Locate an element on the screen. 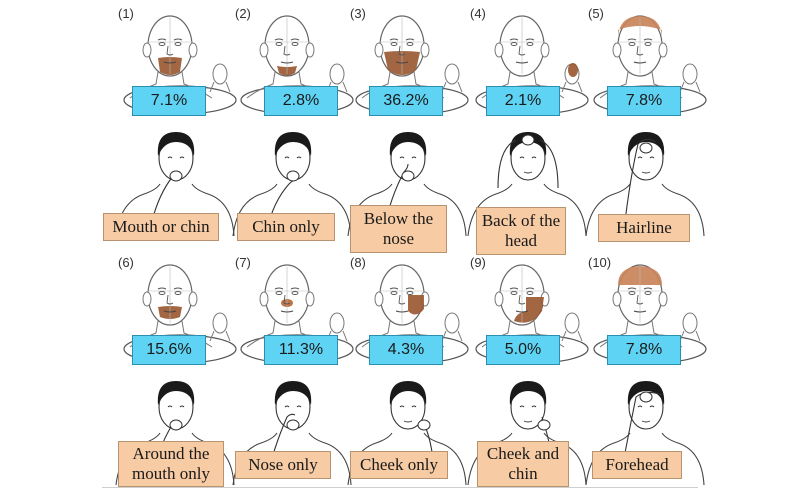  percentage-box: 7.1% is located at coordinates (169, 101).